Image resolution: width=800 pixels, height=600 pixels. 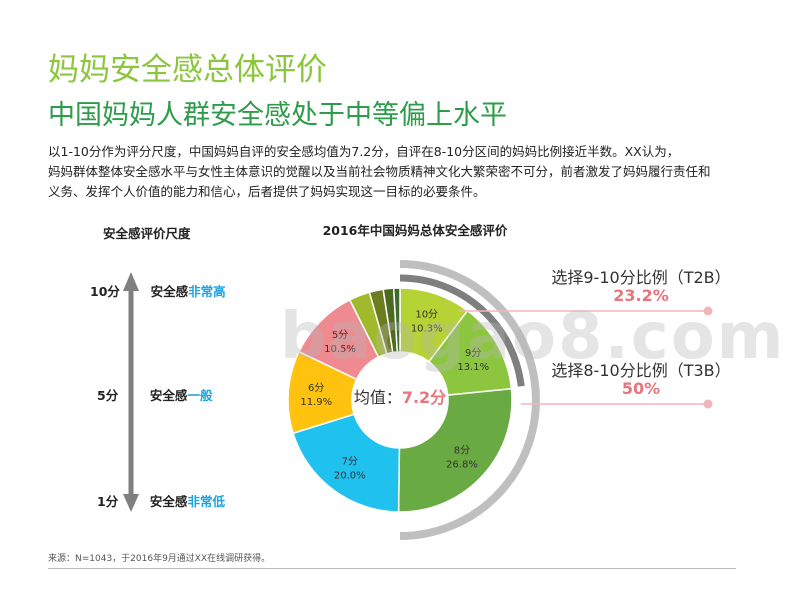 I want to click on slice-label: 6分, so click(x=316, y=388).